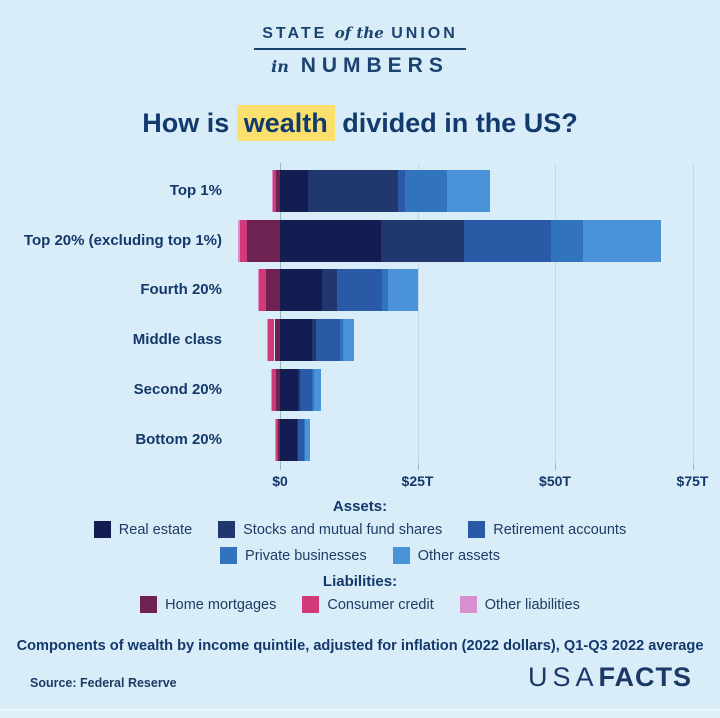  I want to click on legend-label-home_mortgages: Home mortgages, so click(221, 604).